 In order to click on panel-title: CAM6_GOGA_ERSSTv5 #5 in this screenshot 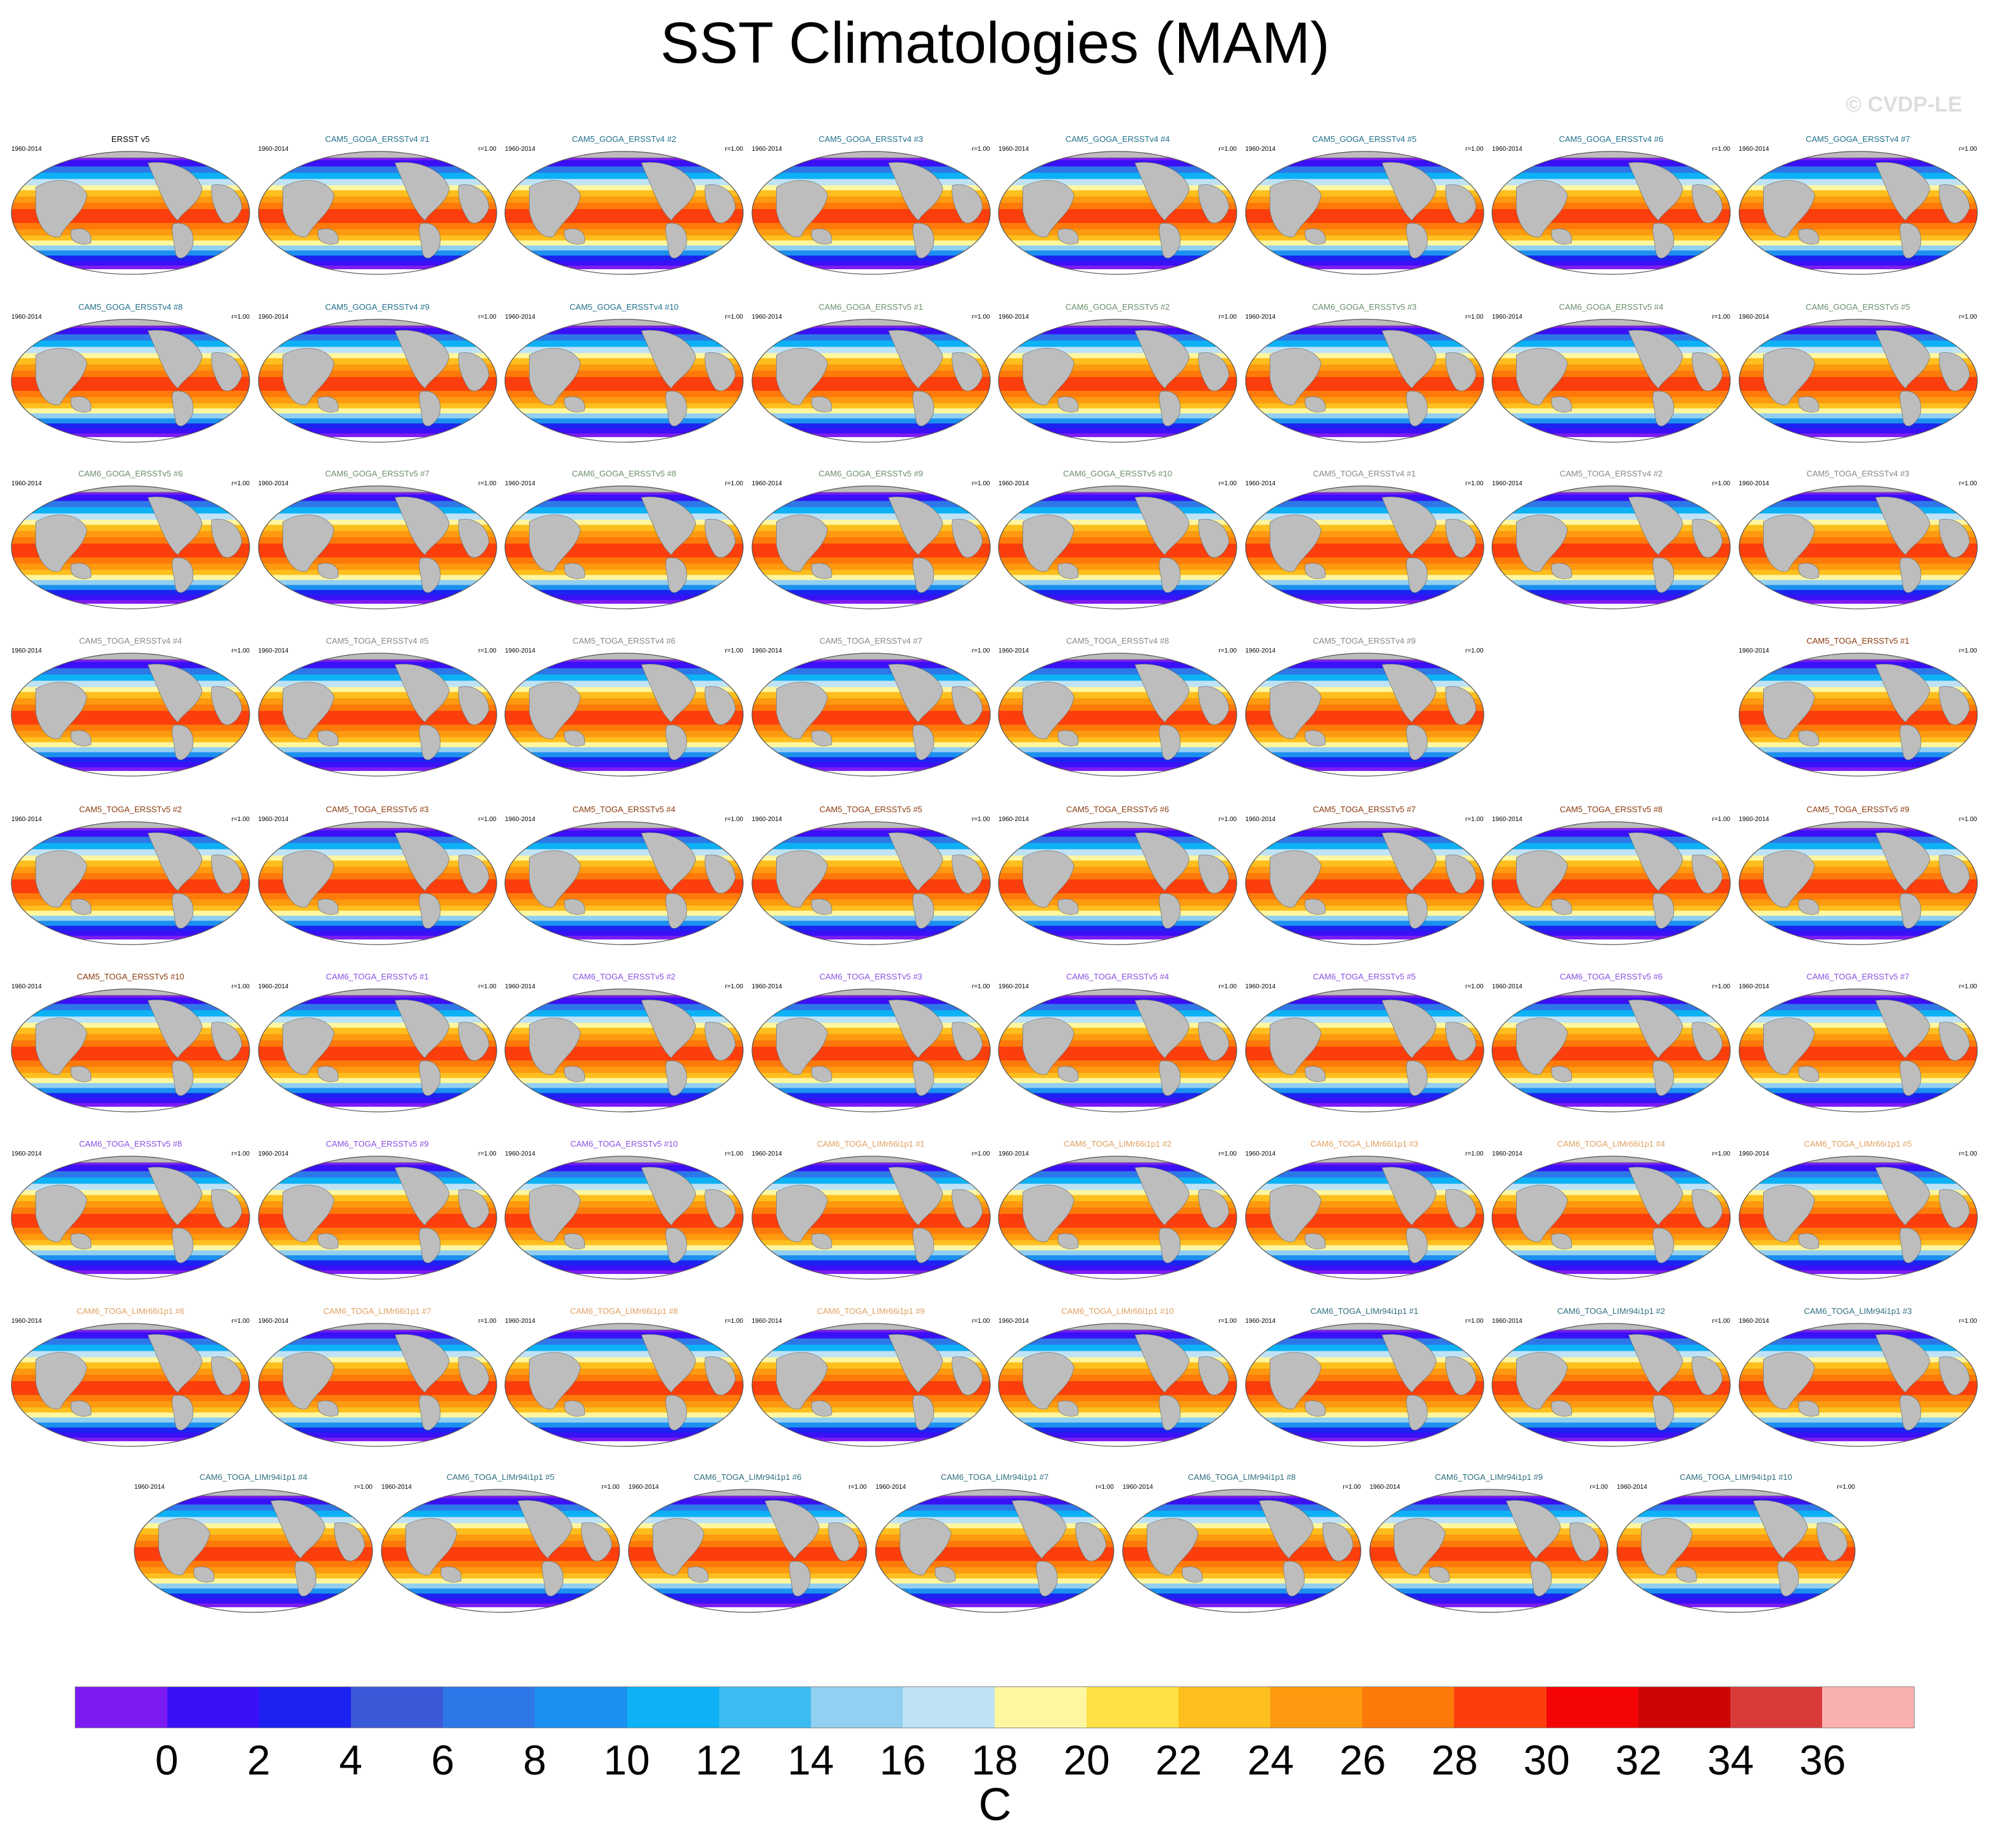, I will do `click(1858, 307)`.